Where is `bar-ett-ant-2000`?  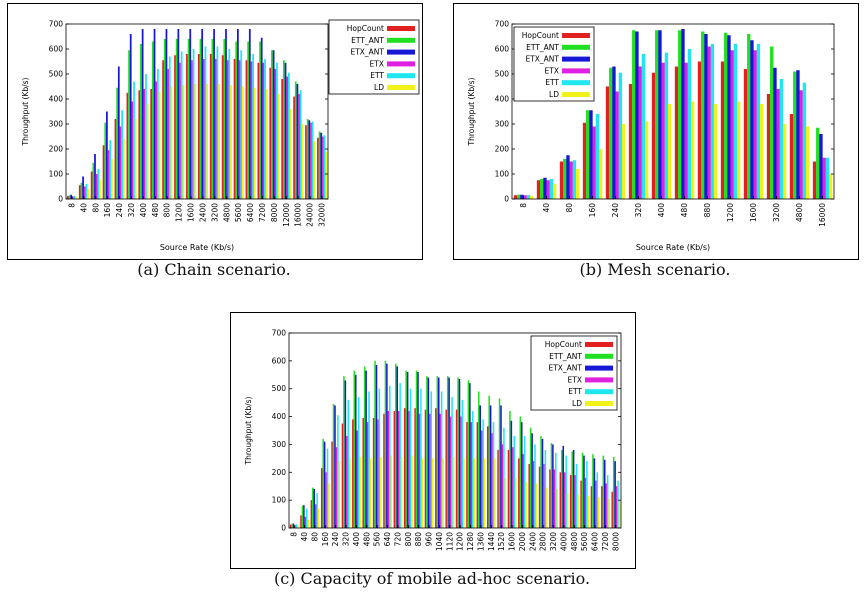
bar-ett-ant-2000 is located at coordinates (520, 472).